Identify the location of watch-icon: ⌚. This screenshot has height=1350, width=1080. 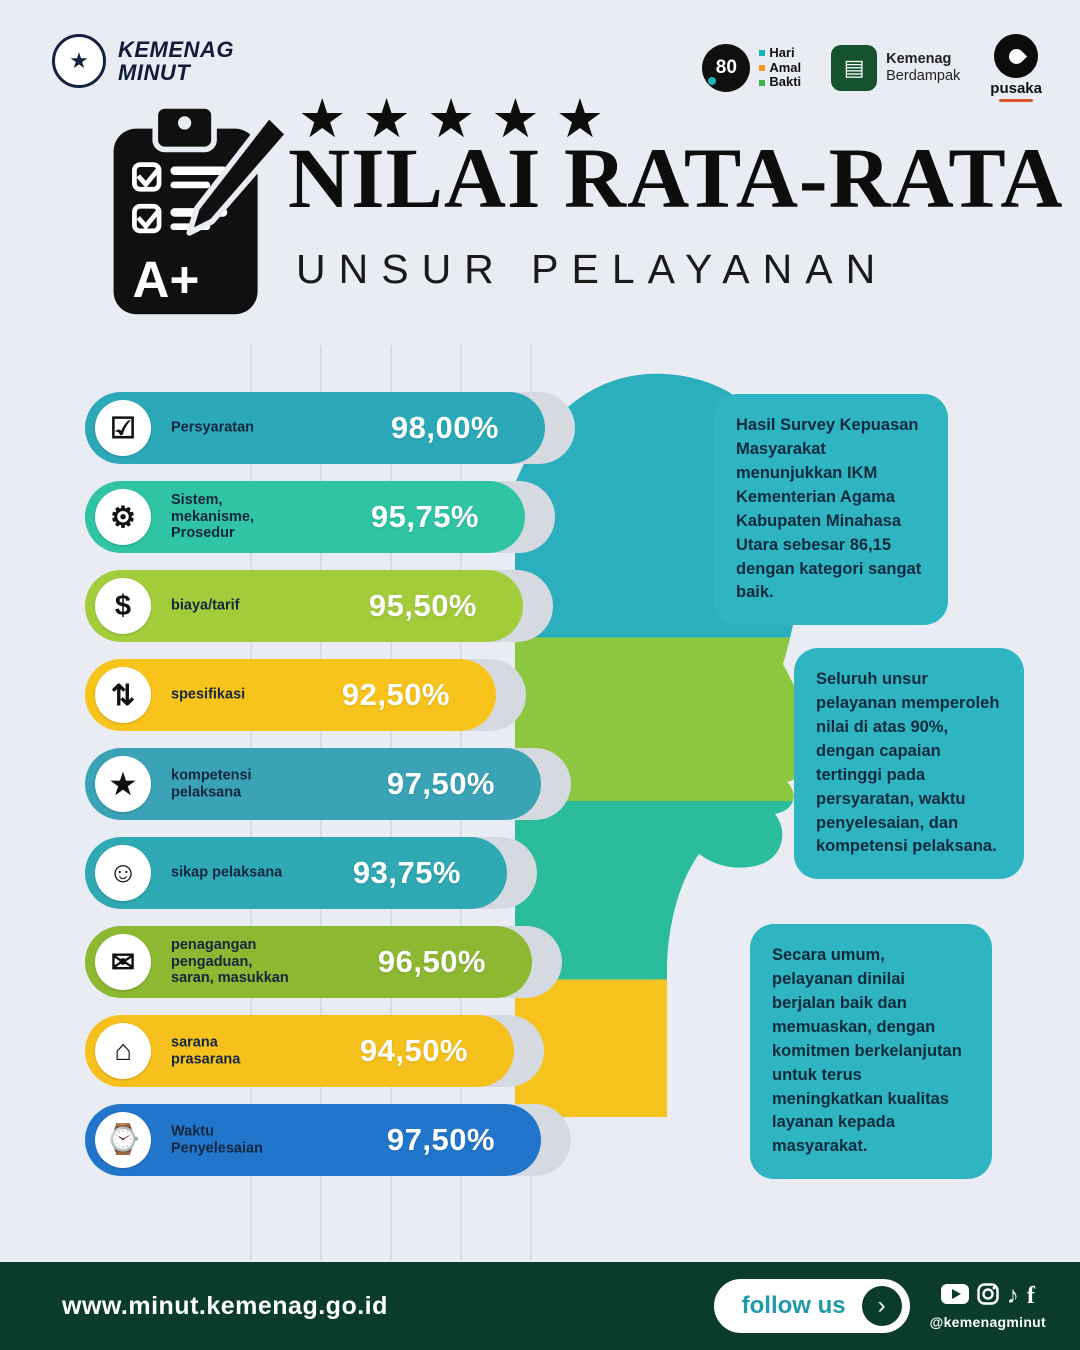
(123, 1140).